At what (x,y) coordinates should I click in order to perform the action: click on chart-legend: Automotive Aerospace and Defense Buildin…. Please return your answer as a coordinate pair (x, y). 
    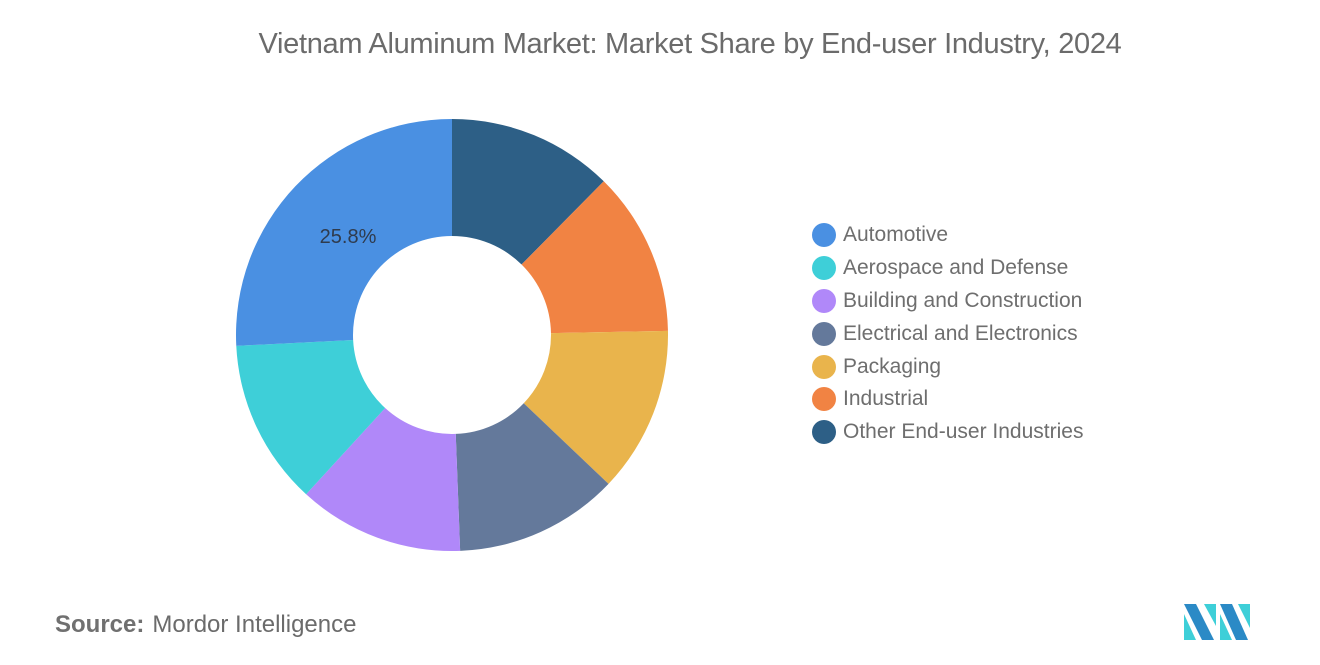
    Looking at the image, I should click on (947, 334).